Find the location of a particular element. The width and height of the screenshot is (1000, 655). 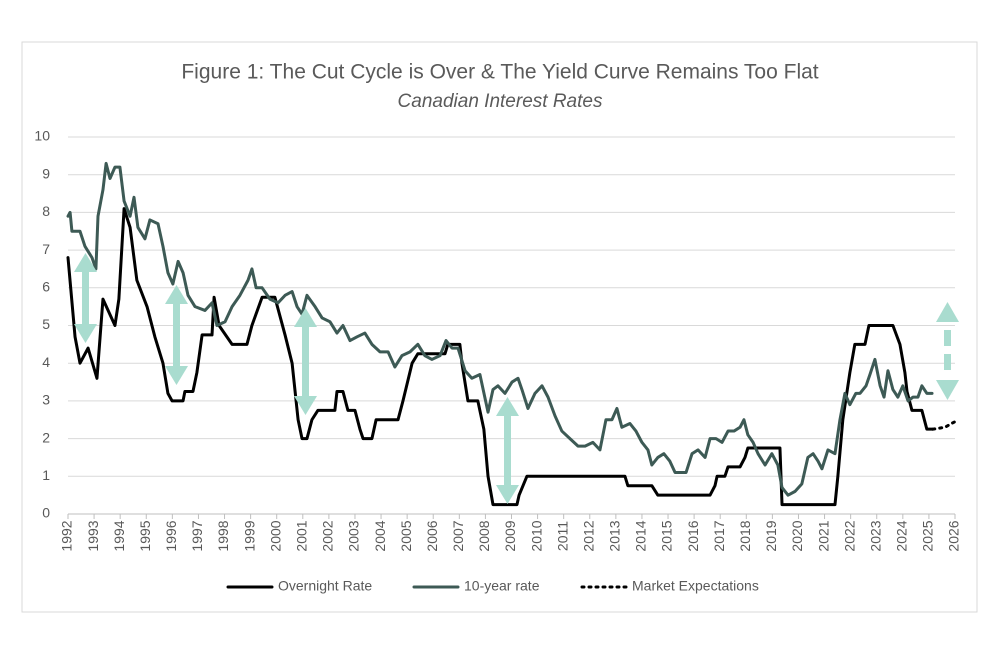

y-tick-label: 4 is located at coordinates (46, 362).